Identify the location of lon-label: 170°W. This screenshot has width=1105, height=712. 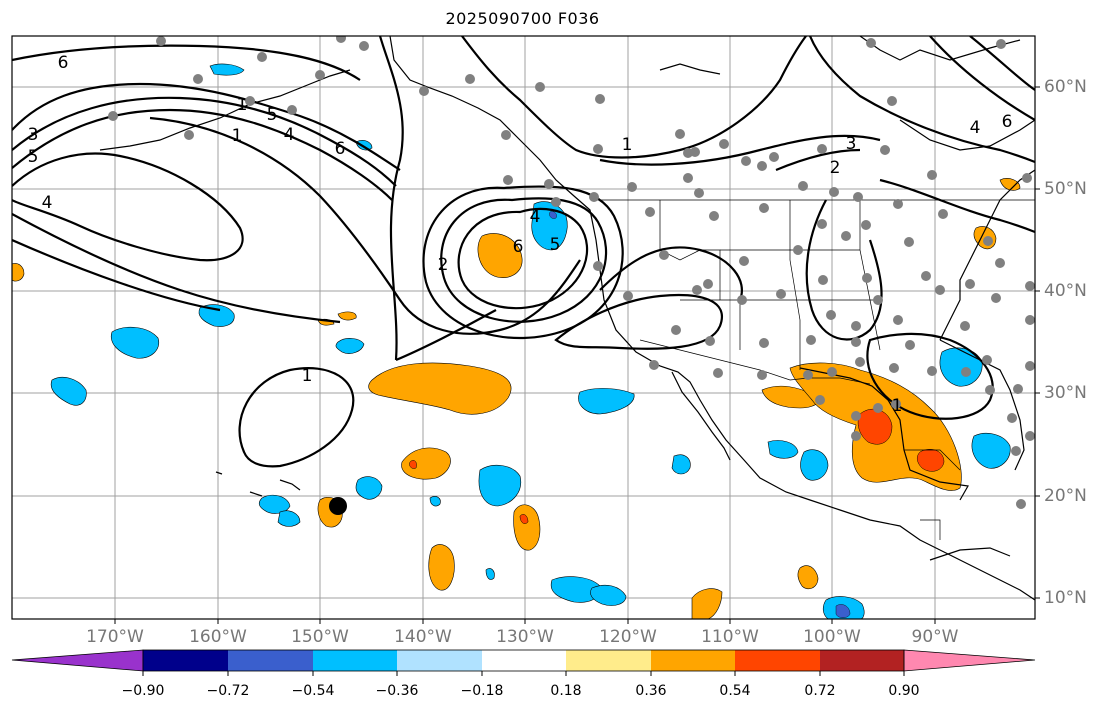
(115, 637).